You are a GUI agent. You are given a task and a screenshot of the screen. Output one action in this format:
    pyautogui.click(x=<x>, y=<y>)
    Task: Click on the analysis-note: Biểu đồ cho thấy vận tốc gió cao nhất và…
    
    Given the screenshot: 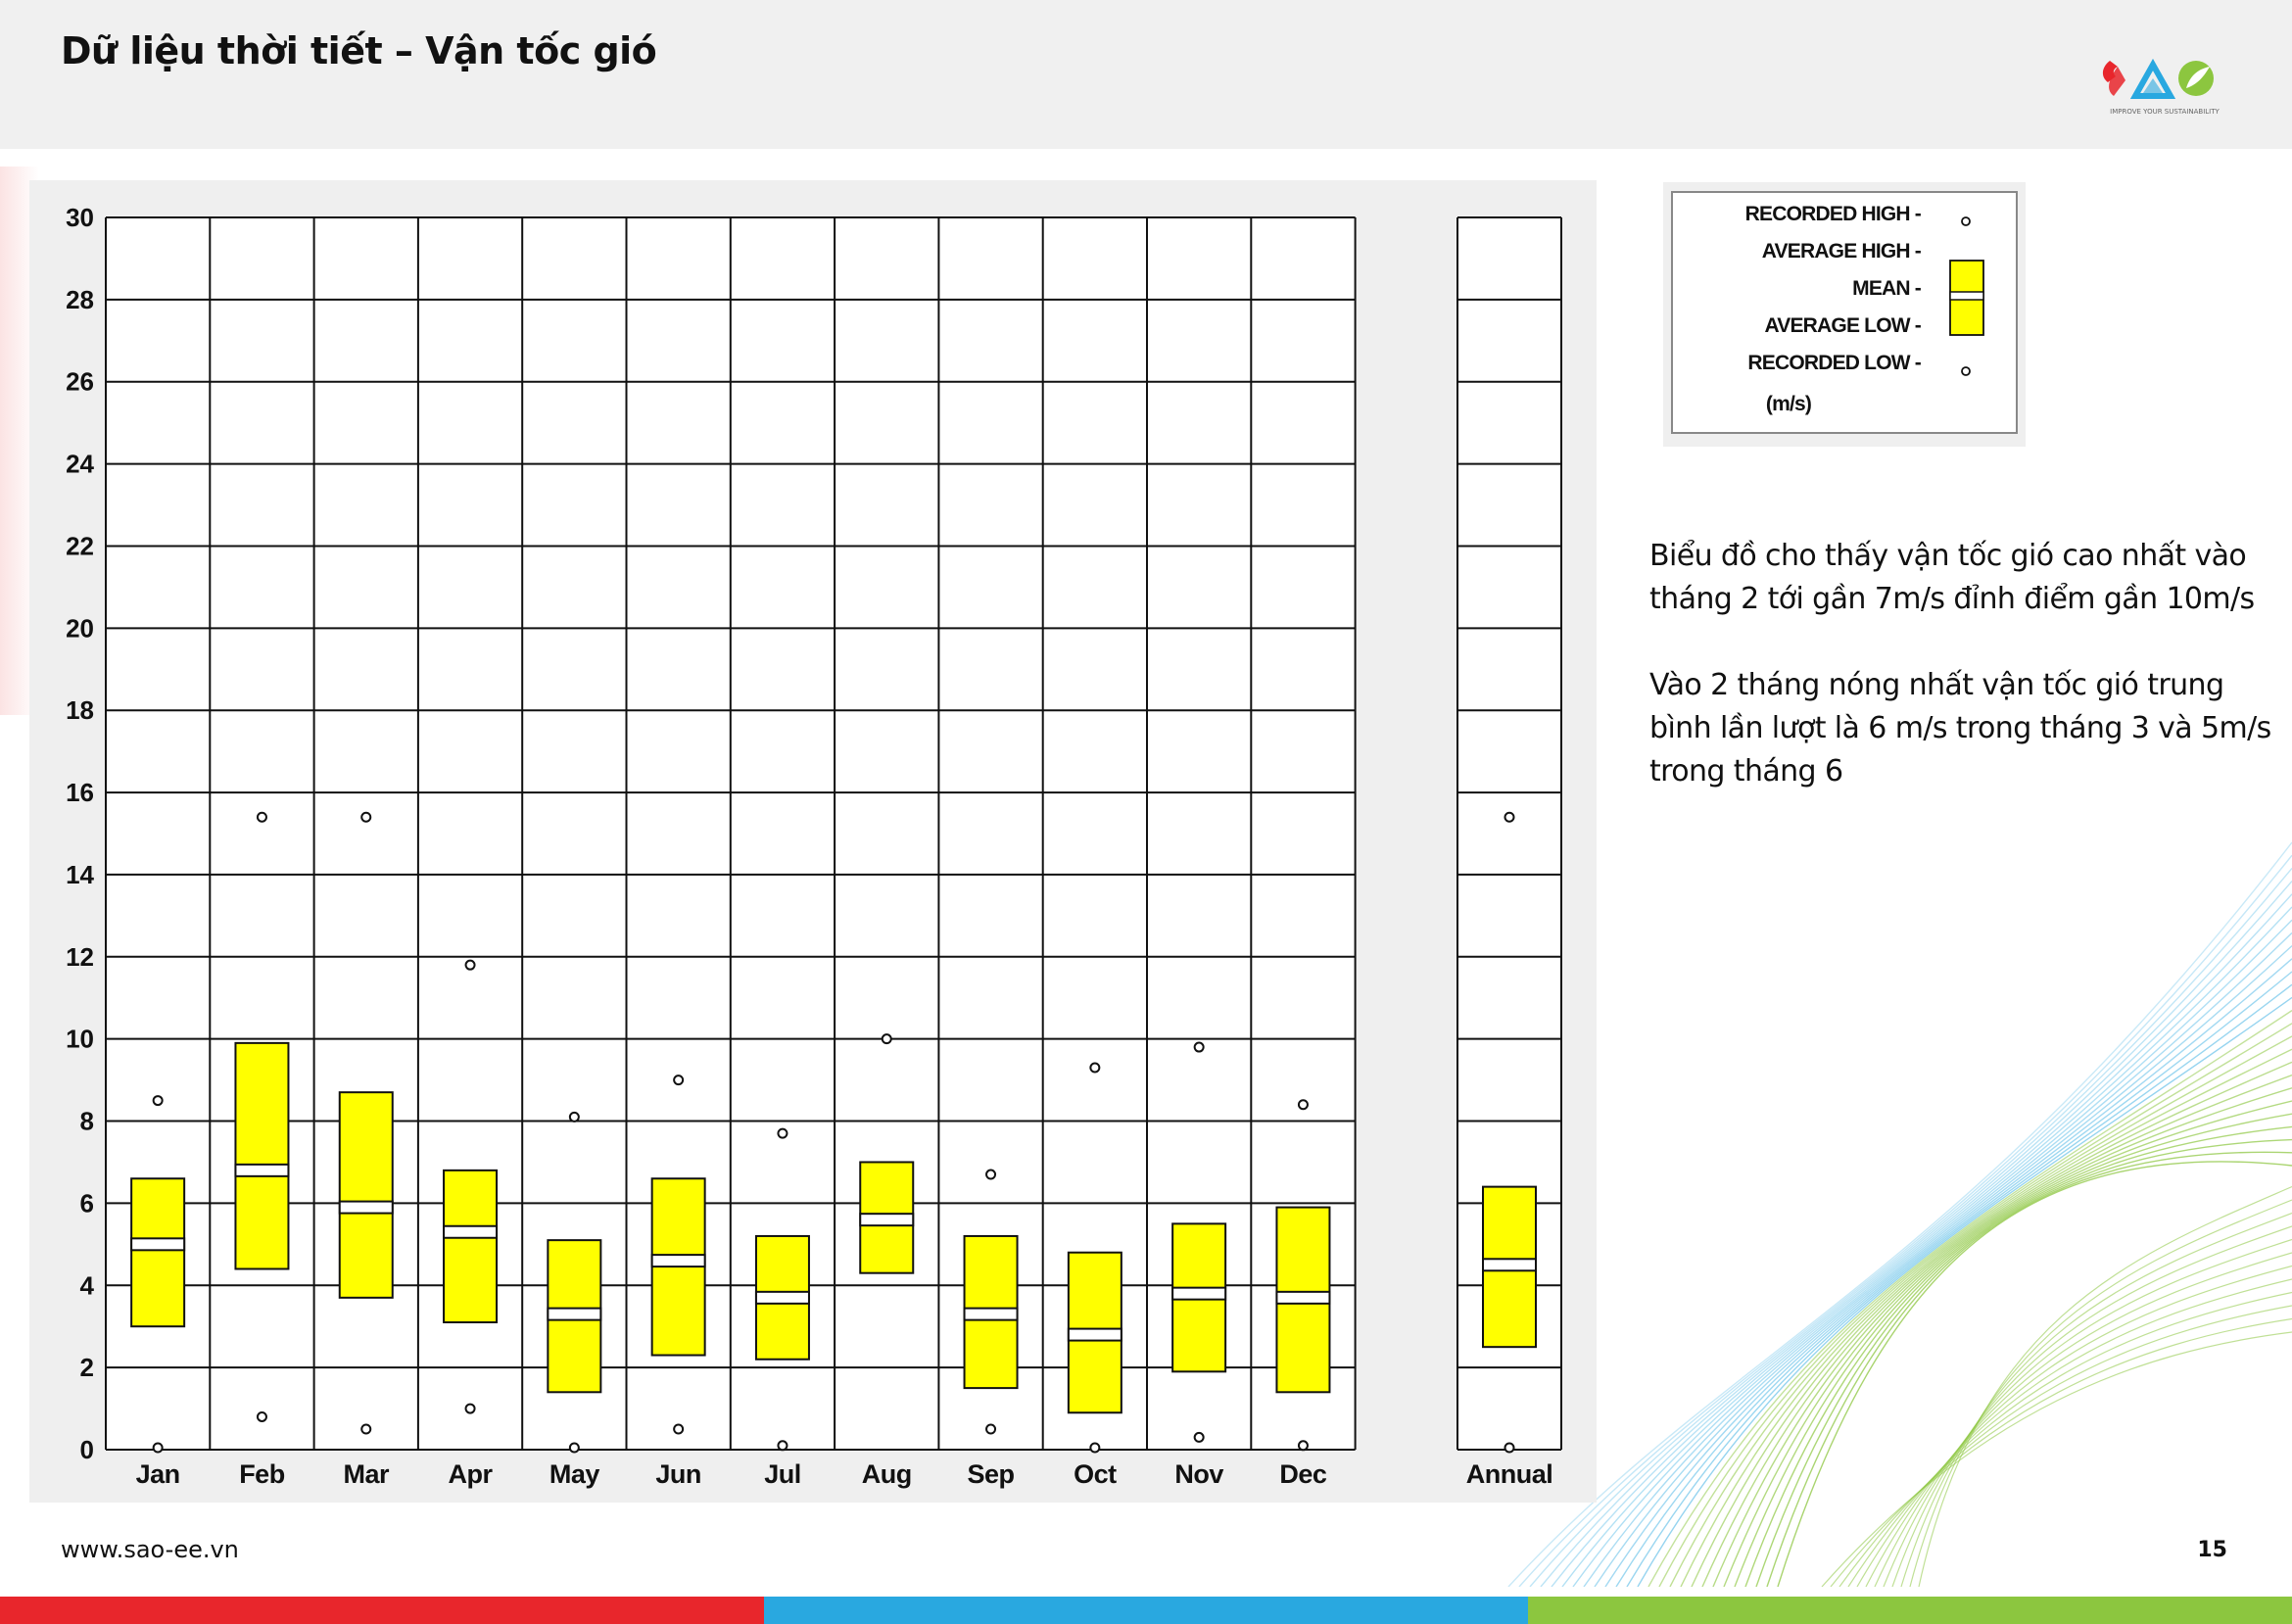 What is the action you would take?
    pyautogui.click(x=1962, y=685)
    